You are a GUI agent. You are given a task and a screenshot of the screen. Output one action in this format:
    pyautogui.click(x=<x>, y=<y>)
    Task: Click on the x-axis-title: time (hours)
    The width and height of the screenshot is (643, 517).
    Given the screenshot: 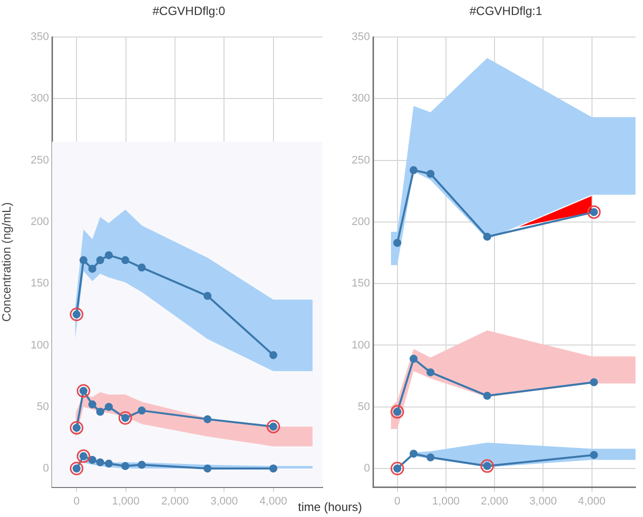 What is the action you would take?
    pyautogui.click(x=330, y=507)
    